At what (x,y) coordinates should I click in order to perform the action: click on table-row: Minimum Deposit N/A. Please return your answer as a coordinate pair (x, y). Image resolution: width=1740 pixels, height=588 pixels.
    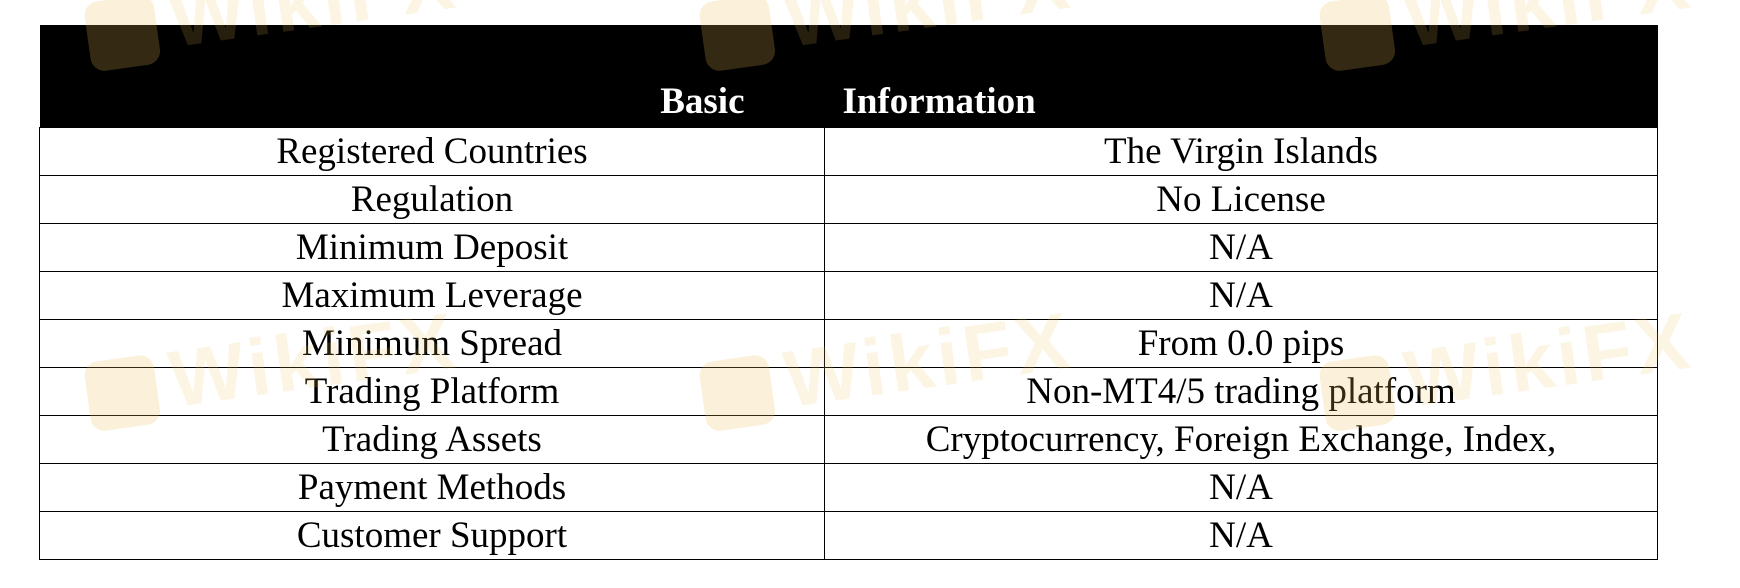
    Looking at the image, I should click on (848, 247).